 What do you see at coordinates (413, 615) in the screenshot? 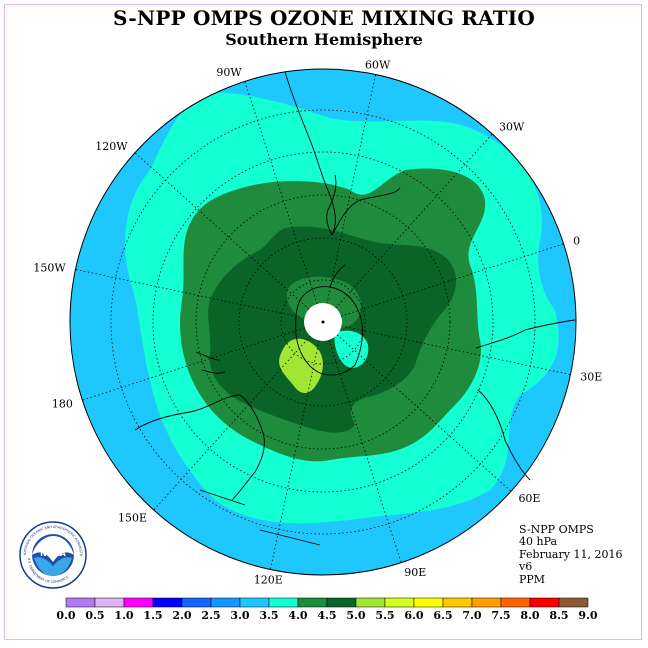
I see `colorbar-label: 6.0` at bounding box center [413, 615].